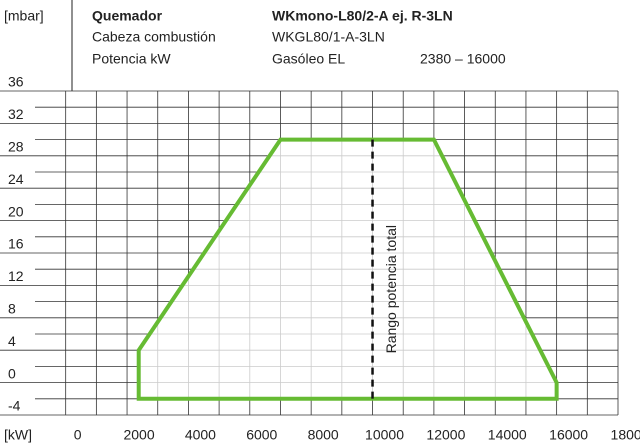 Image resolution: width=640 pixels, height=444 pixels. Describe the element at coordinates (127, 16) in the screenshot. I see `header-label: Quemador` at that location.